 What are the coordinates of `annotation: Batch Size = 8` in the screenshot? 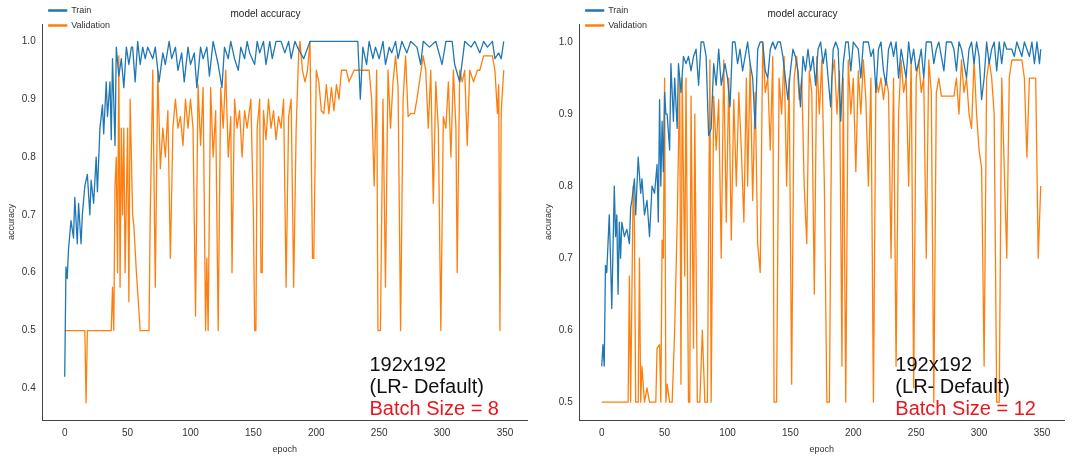 It's located at (434, 408).